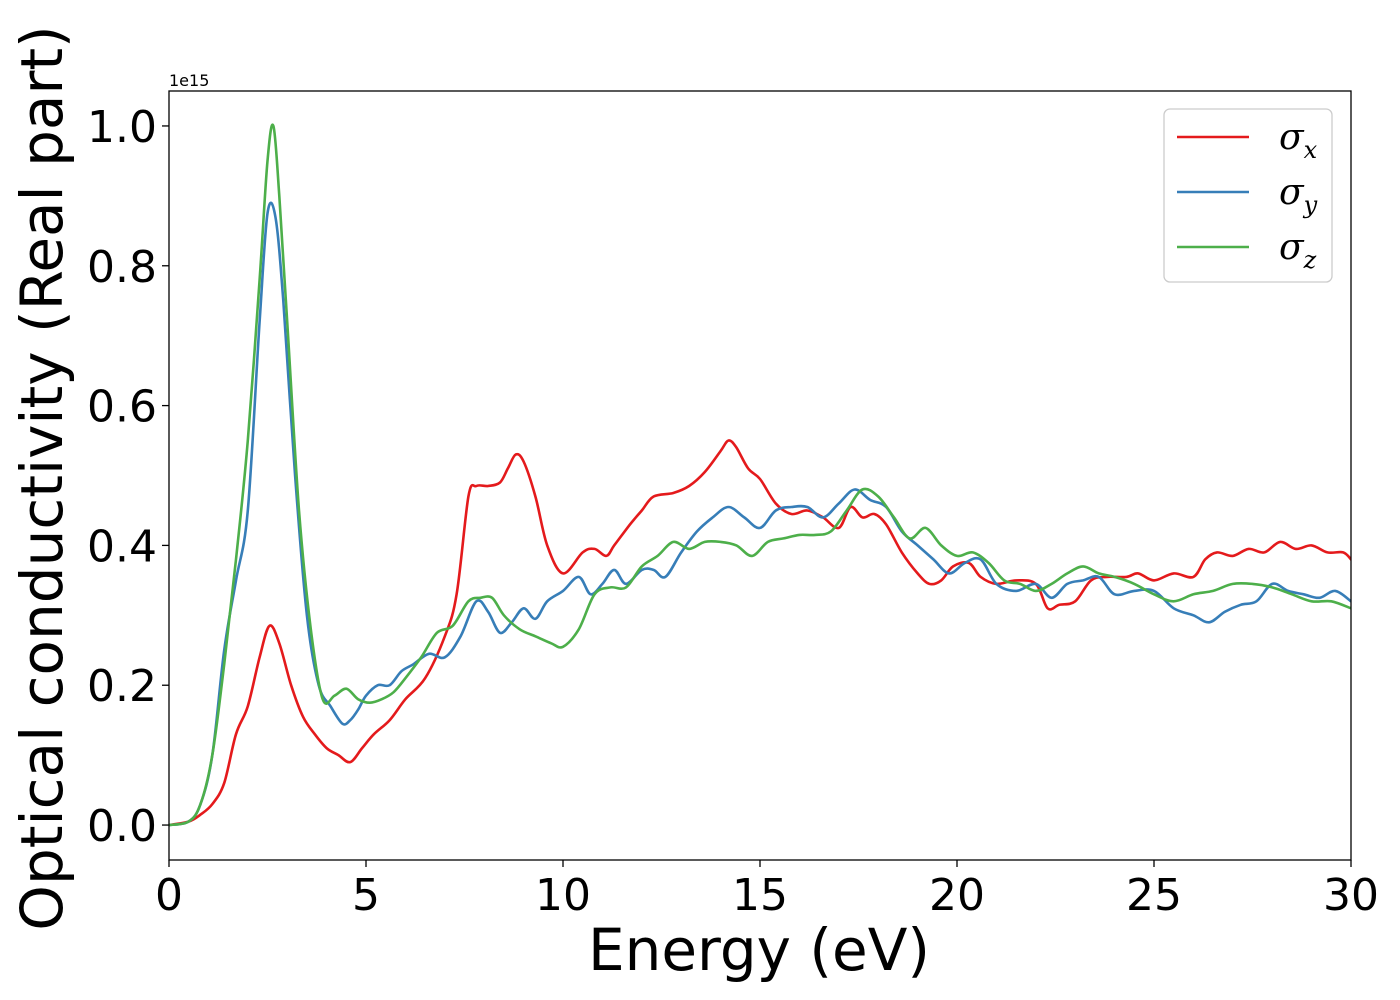 The width and height of the screenshot is (1400, 1000). What do you see at coordinates (122, 407) in the screenshot?
I see `y-tick-label: 0.6` at bounding box center [122, 407].